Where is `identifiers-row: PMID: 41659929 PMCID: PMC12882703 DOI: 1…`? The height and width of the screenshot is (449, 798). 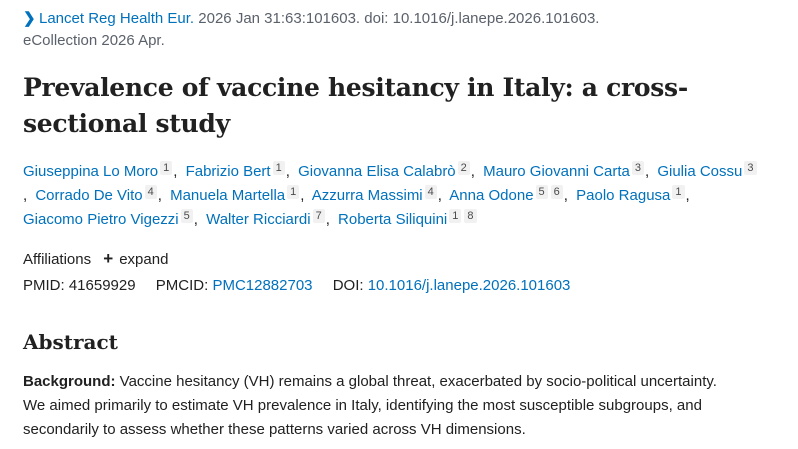 identifiers-row: PMID: 41659929 PMCID: PMC12882703 DOI: 1… is located at coordinates (304, 286).